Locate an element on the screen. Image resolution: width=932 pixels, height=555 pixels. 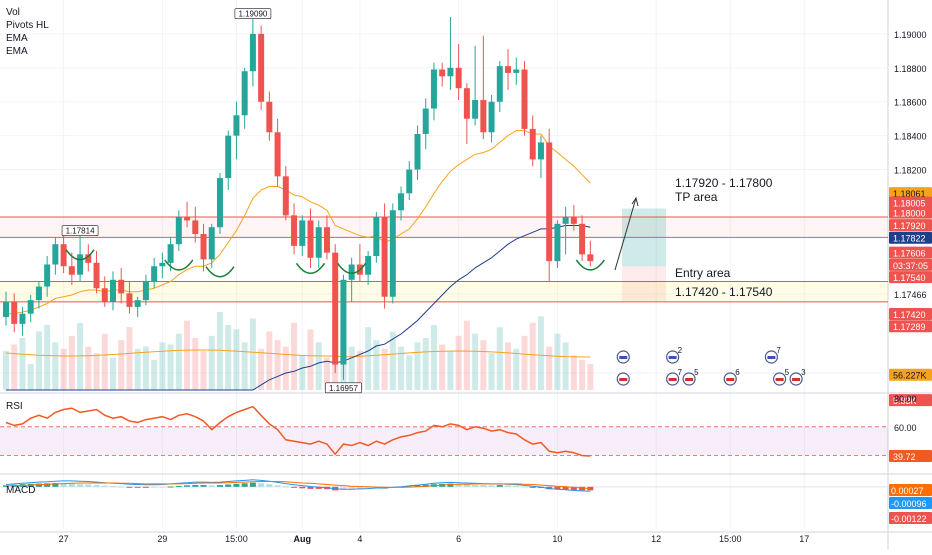
rsi-line is located at coordinates (298, 431).